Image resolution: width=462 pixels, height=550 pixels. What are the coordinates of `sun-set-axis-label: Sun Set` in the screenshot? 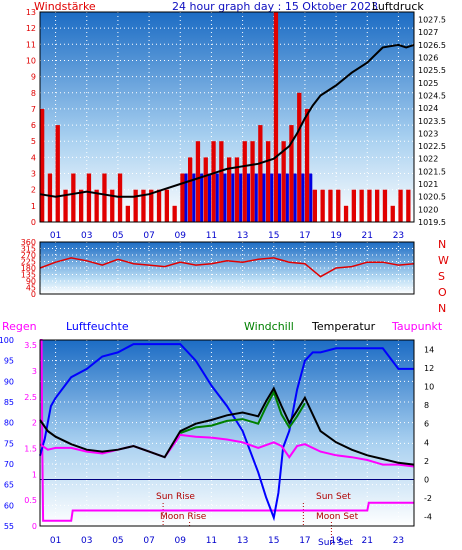 It's located at (335, 543).